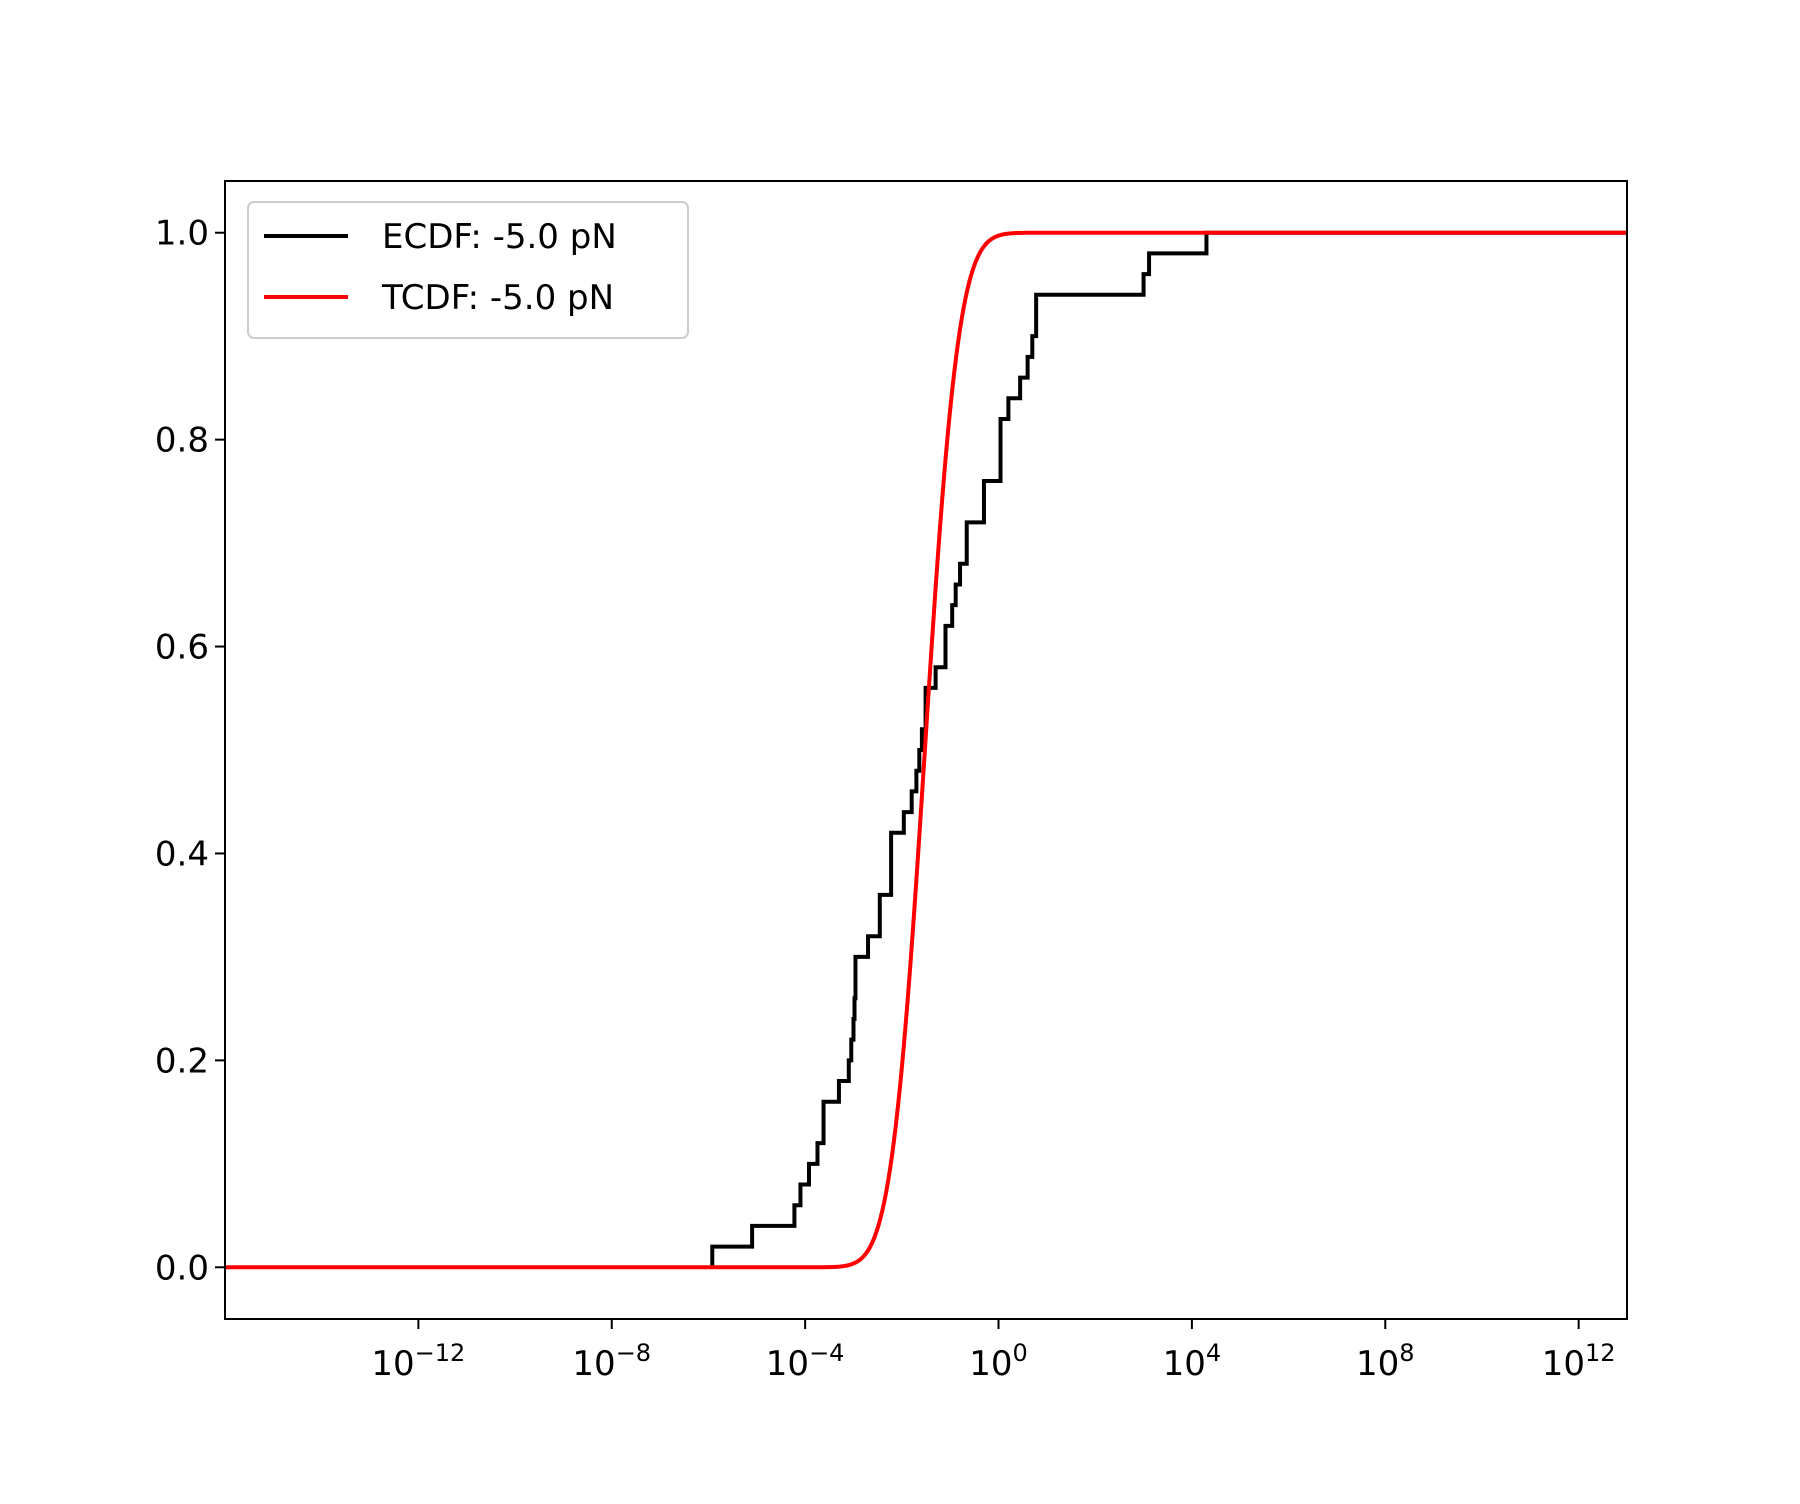  I want to click on x-tick-exponent: 12, so click(1600, 1353).